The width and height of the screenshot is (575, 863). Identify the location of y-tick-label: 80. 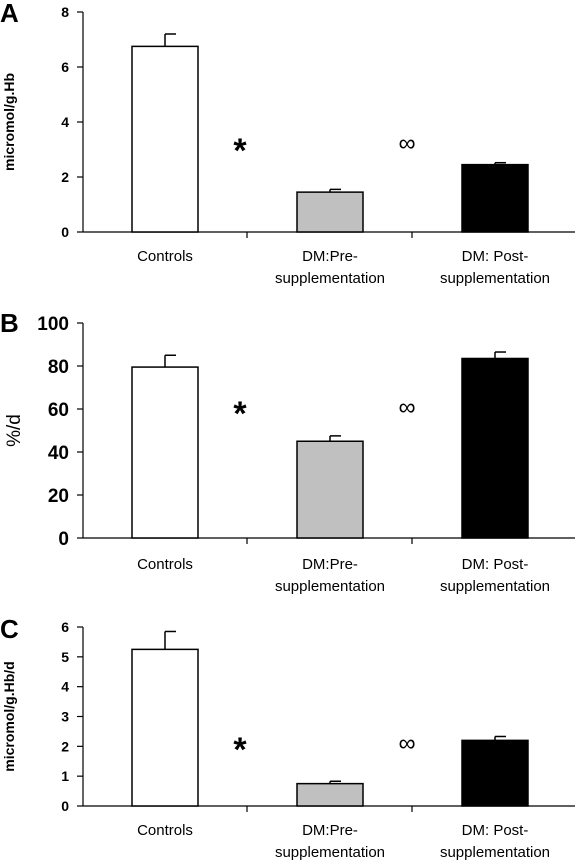
(58, 367).